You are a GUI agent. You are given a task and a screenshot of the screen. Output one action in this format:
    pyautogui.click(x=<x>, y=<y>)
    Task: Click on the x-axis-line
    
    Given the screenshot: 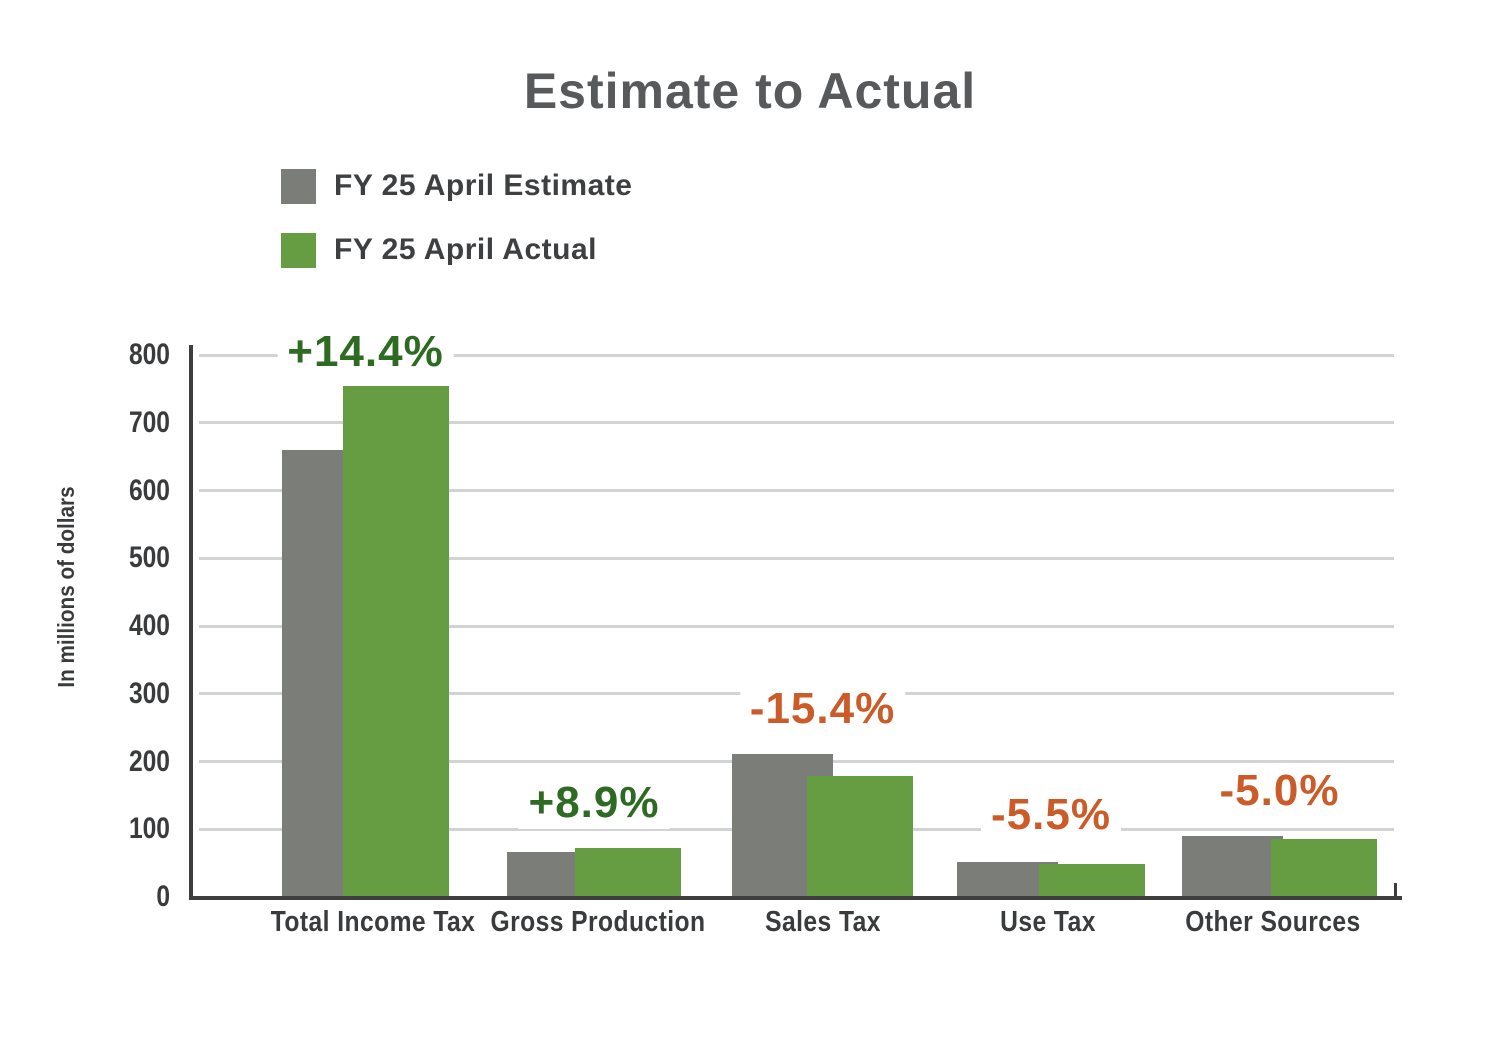 What is the action you would take?
    pyautogui.click(x=795, y=898)
    